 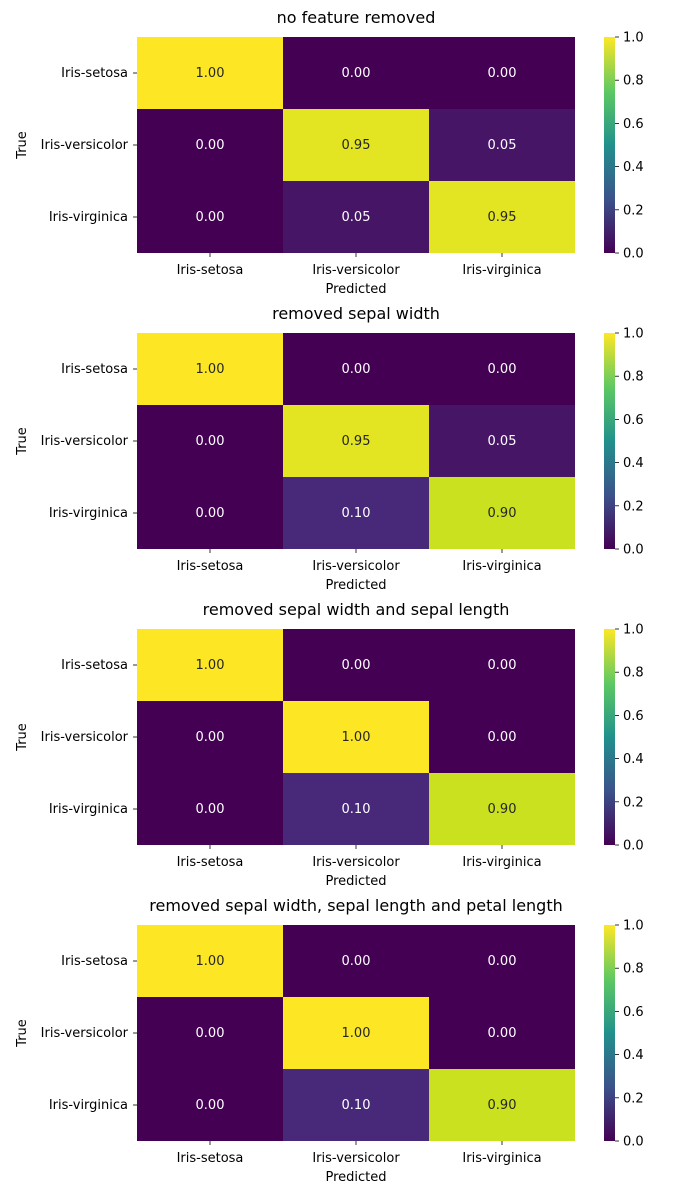 I want to click on colorbar-tick-label: 1.0, so click(x=633, y=630).